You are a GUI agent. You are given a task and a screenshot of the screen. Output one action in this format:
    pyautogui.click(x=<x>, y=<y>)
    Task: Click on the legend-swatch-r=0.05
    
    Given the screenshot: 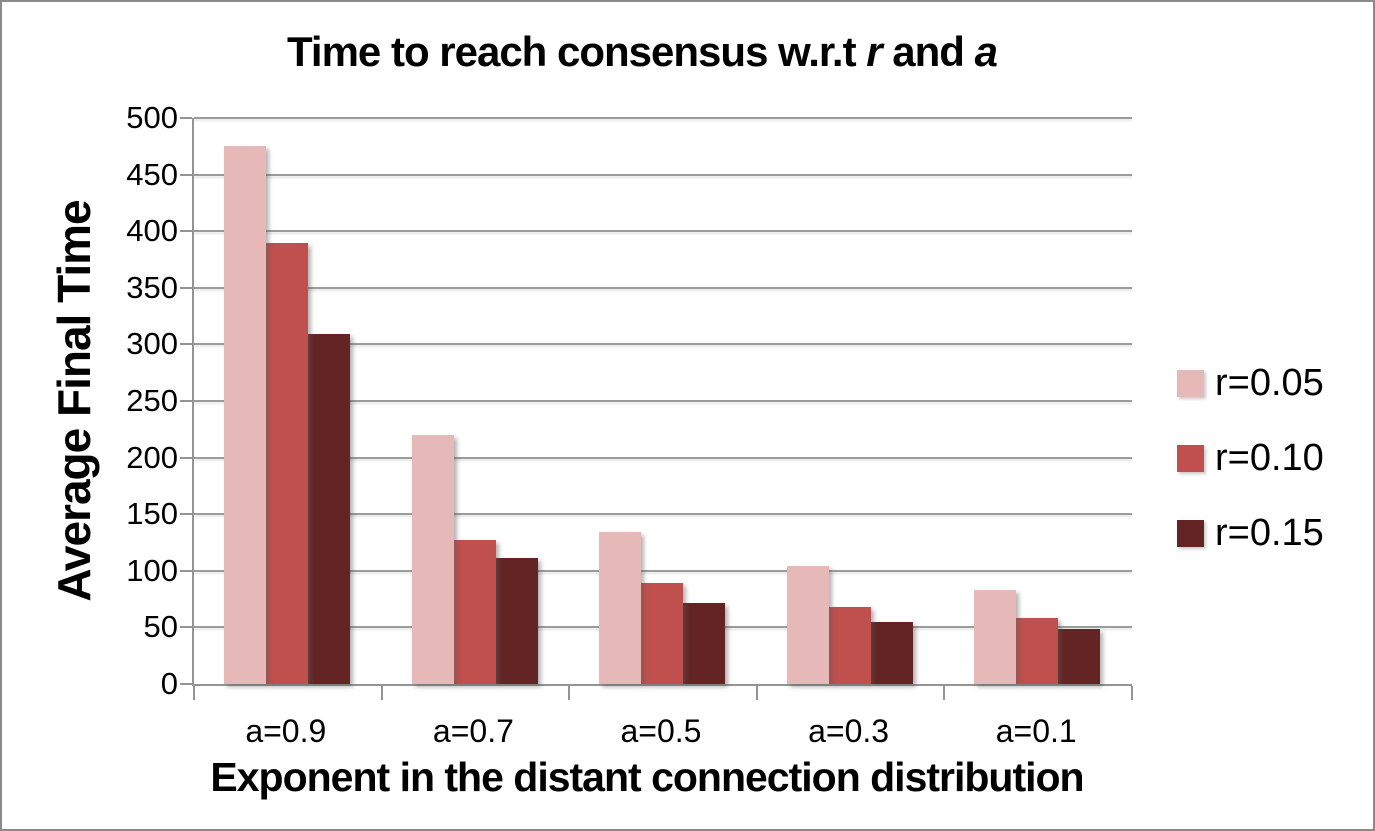 What is the action you would take?
    pyautogui.click(x=1190, y=383)
    